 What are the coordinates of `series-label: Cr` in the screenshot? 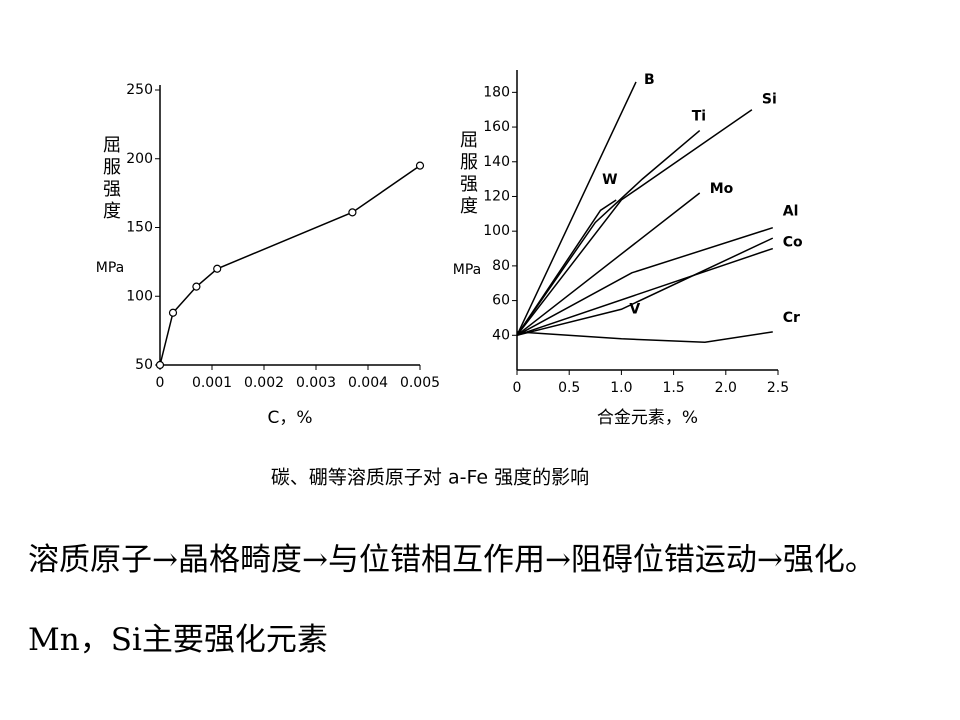 It's located at (791, 318).